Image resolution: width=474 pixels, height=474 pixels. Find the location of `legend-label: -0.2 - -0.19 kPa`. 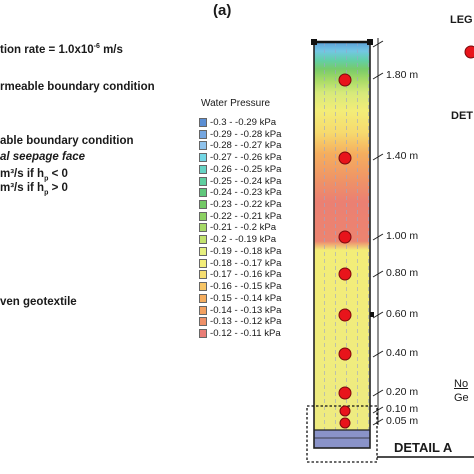

legend-label: -0.2 - -0.19 kPa is located at coordinates (243, 240).